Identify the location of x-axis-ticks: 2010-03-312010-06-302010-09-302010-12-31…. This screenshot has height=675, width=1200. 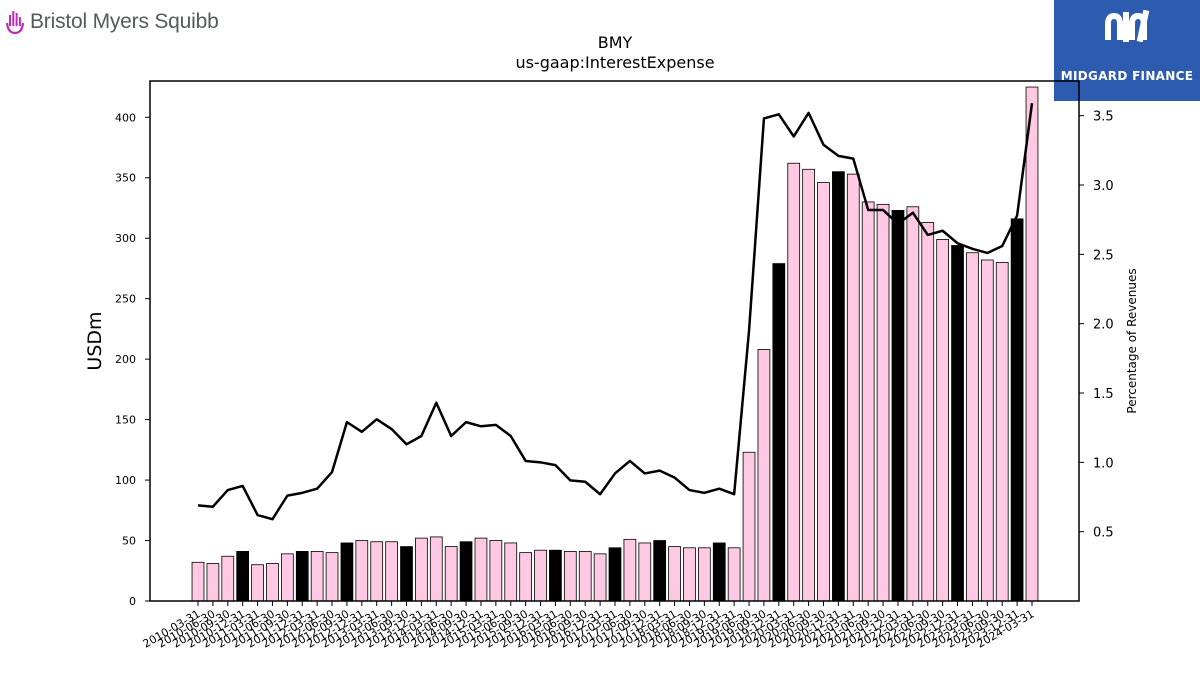
(589, 626).